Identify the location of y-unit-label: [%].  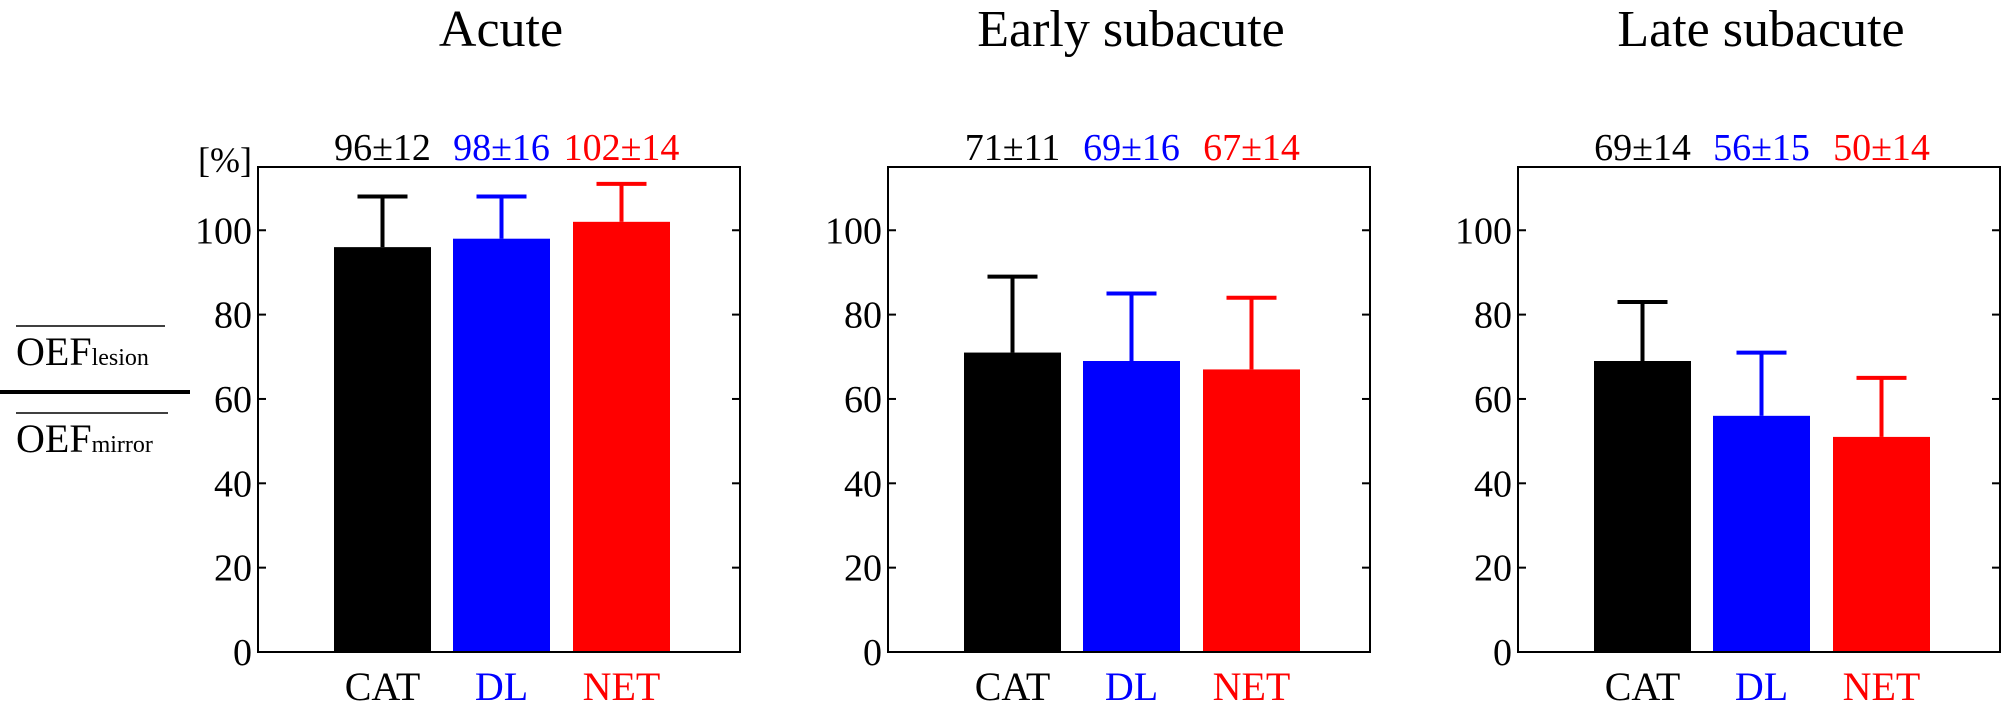
(225, 160).